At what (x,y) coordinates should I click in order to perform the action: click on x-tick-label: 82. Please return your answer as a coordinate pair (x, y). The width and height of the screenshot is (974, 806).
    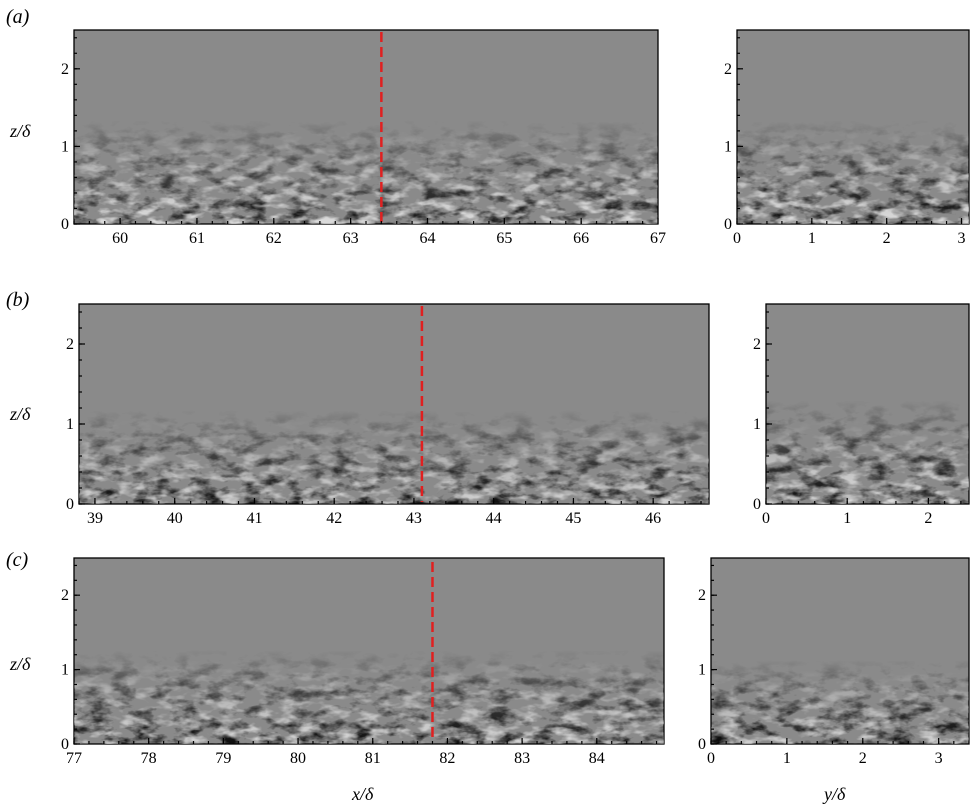
    Looking at the image, I should click on (447, 758).